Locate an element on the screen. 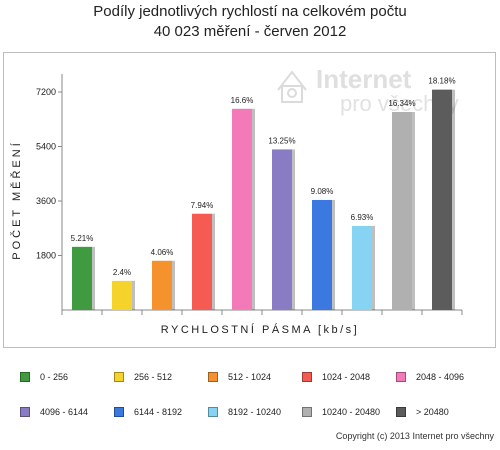 Image resolution: width=500 pixels, height=450 pixels. y-tick-label: 1800 is located at coordinates (46, 256).